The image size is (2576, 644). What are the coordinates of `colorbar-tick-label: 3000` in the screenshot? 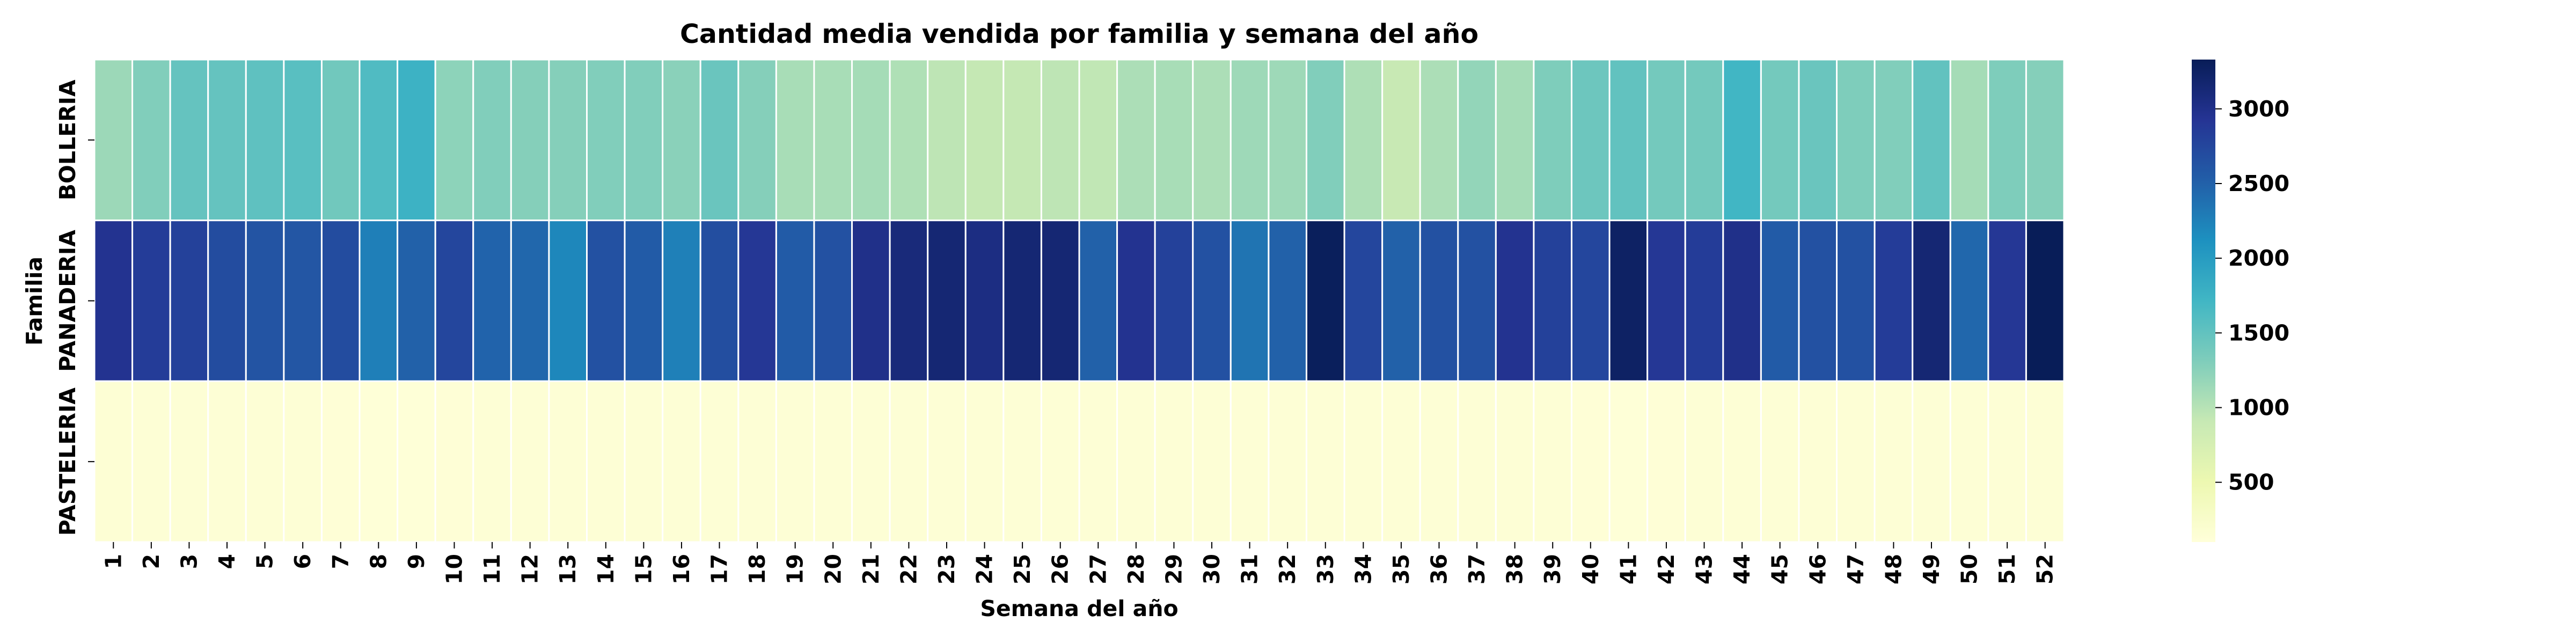 It's located at (2258, 109).